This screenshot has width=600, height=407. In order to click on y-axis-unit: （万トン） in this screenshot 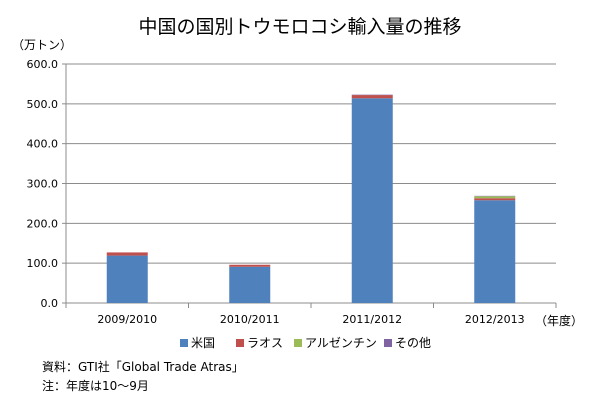, I will do `click(42, 45)`.